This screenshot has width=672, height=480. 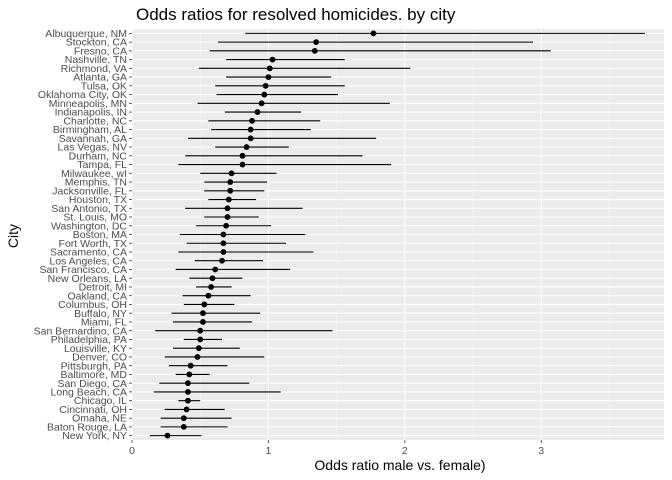 I want to click on y-tick-label: Cincinnati, OH, so click(x=93, y=410).